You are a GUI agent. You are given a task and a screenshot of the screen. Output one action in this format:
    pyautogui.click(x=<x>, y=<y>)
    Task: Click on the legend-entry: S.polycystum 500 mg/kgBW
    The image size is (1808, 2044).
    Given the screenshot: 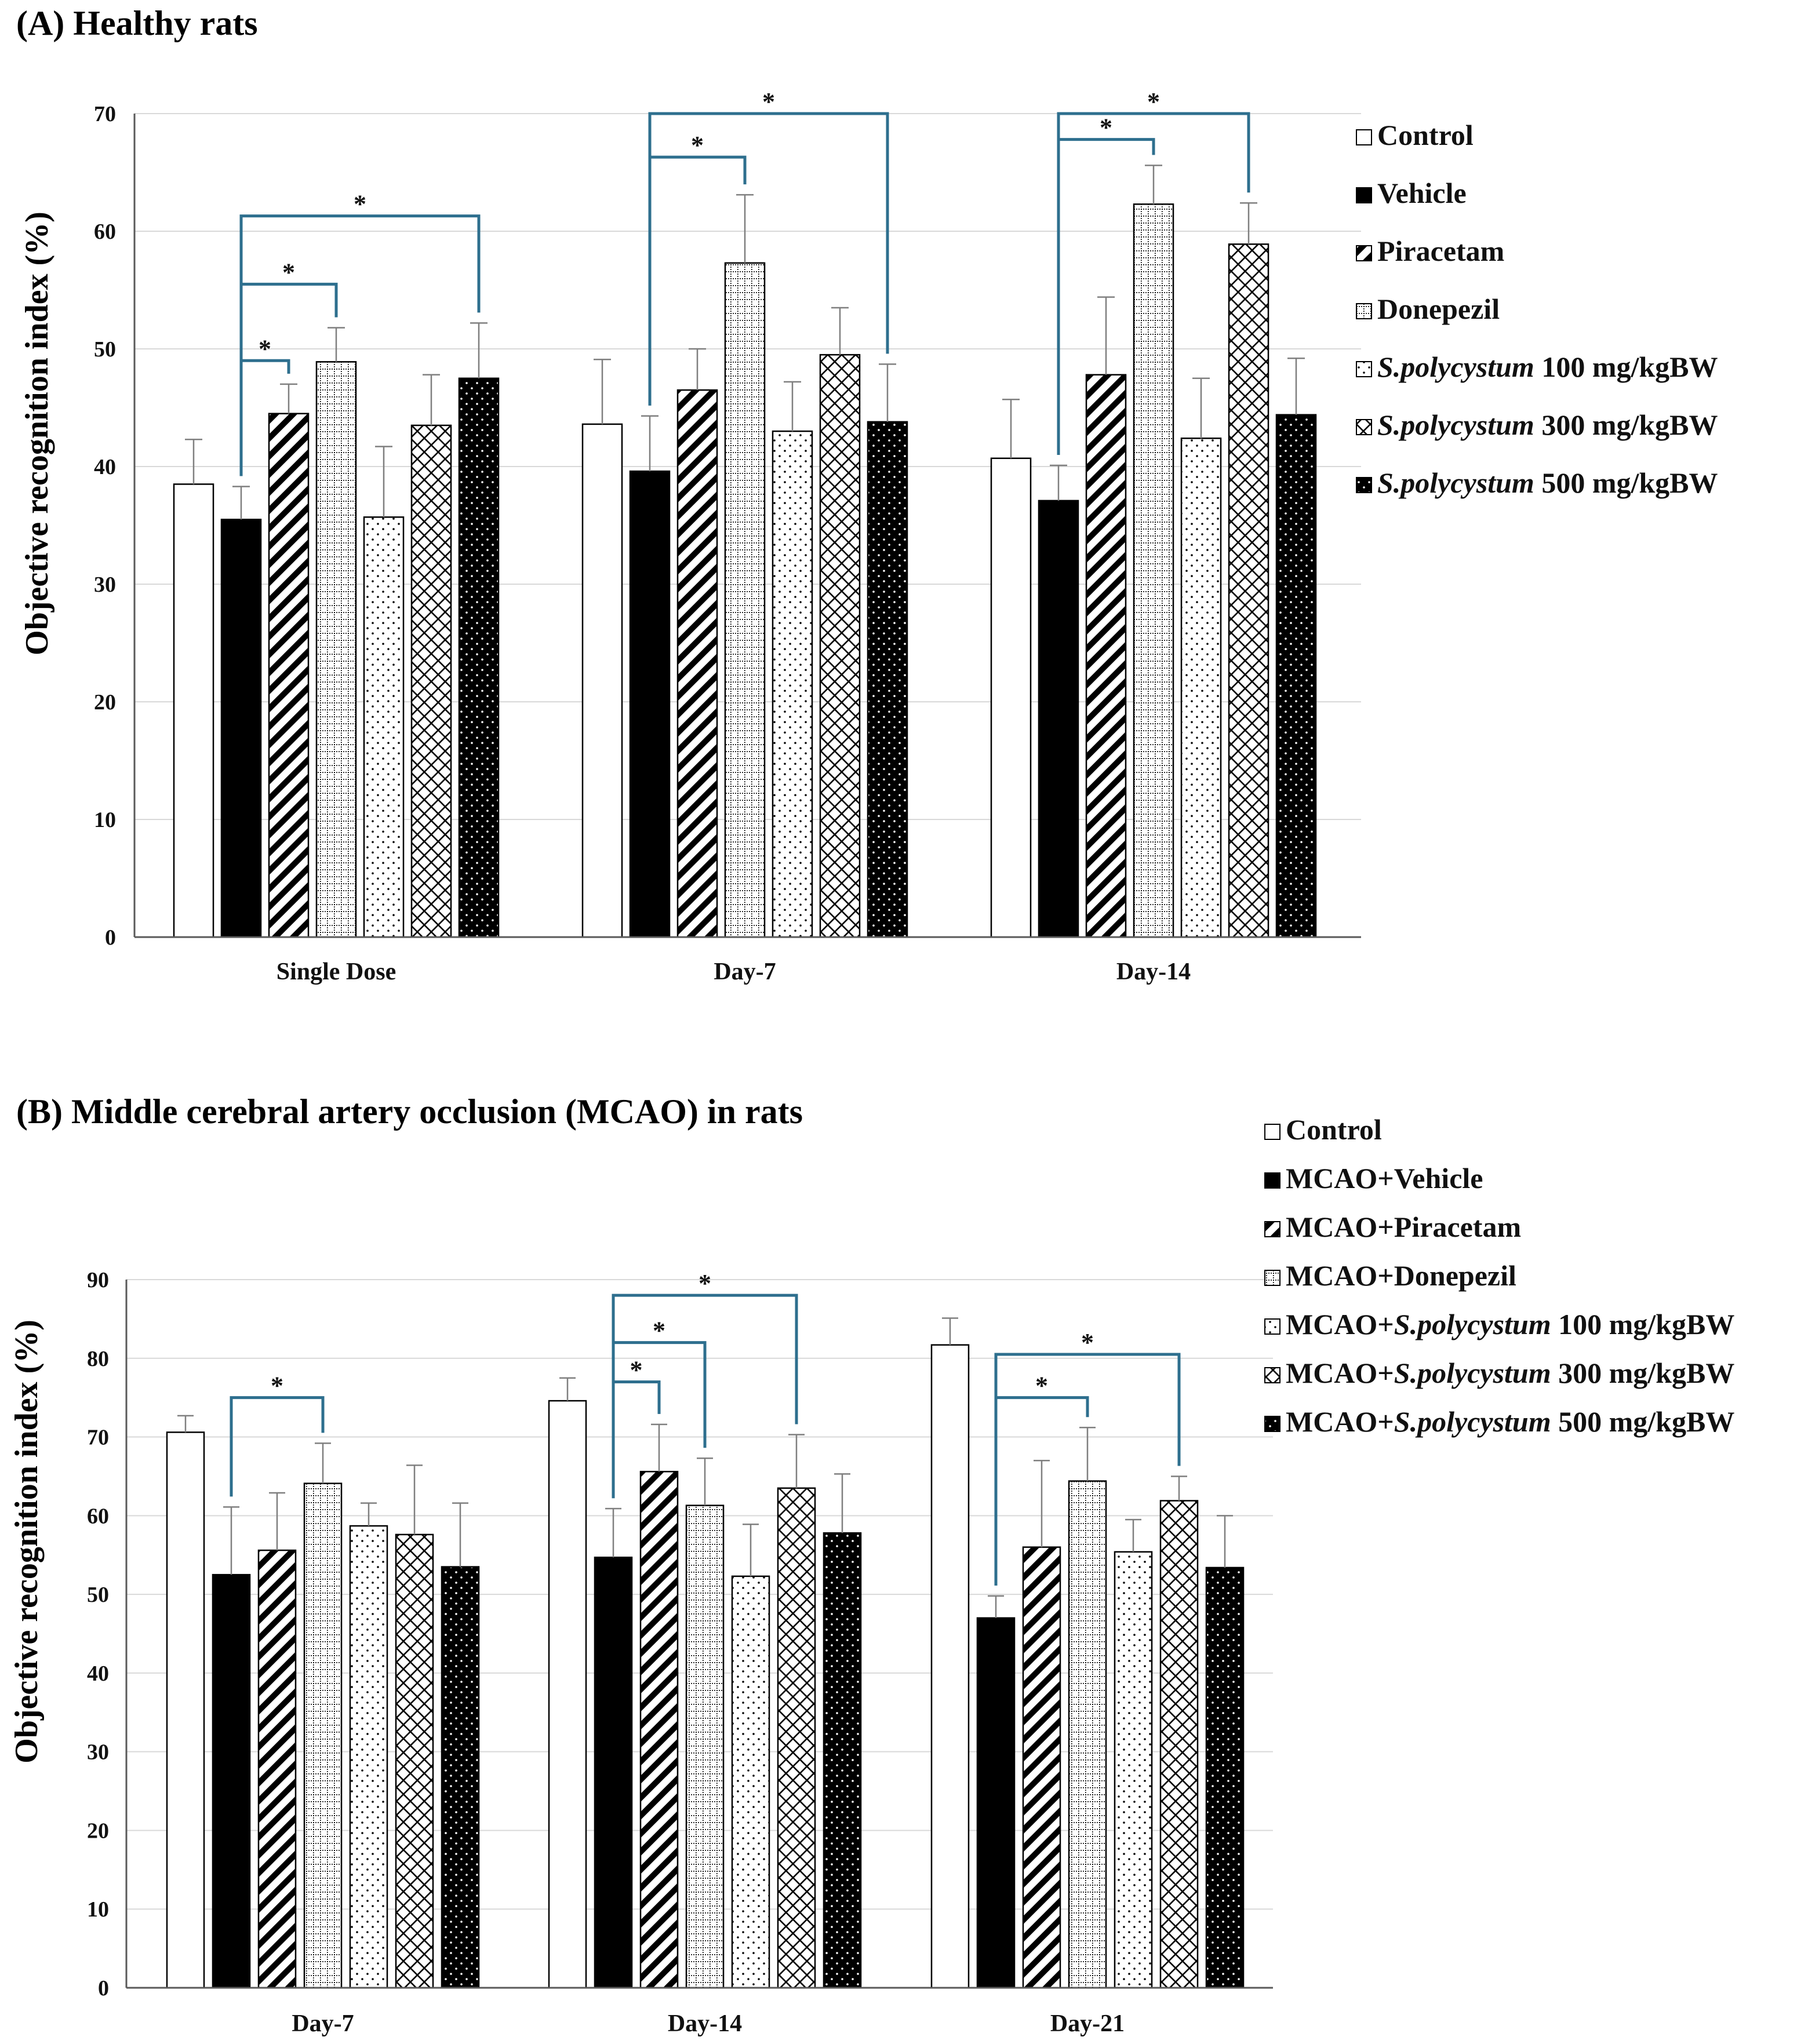 What is the action you would take?
    pyautogui.click(x=1547, y=483)
    